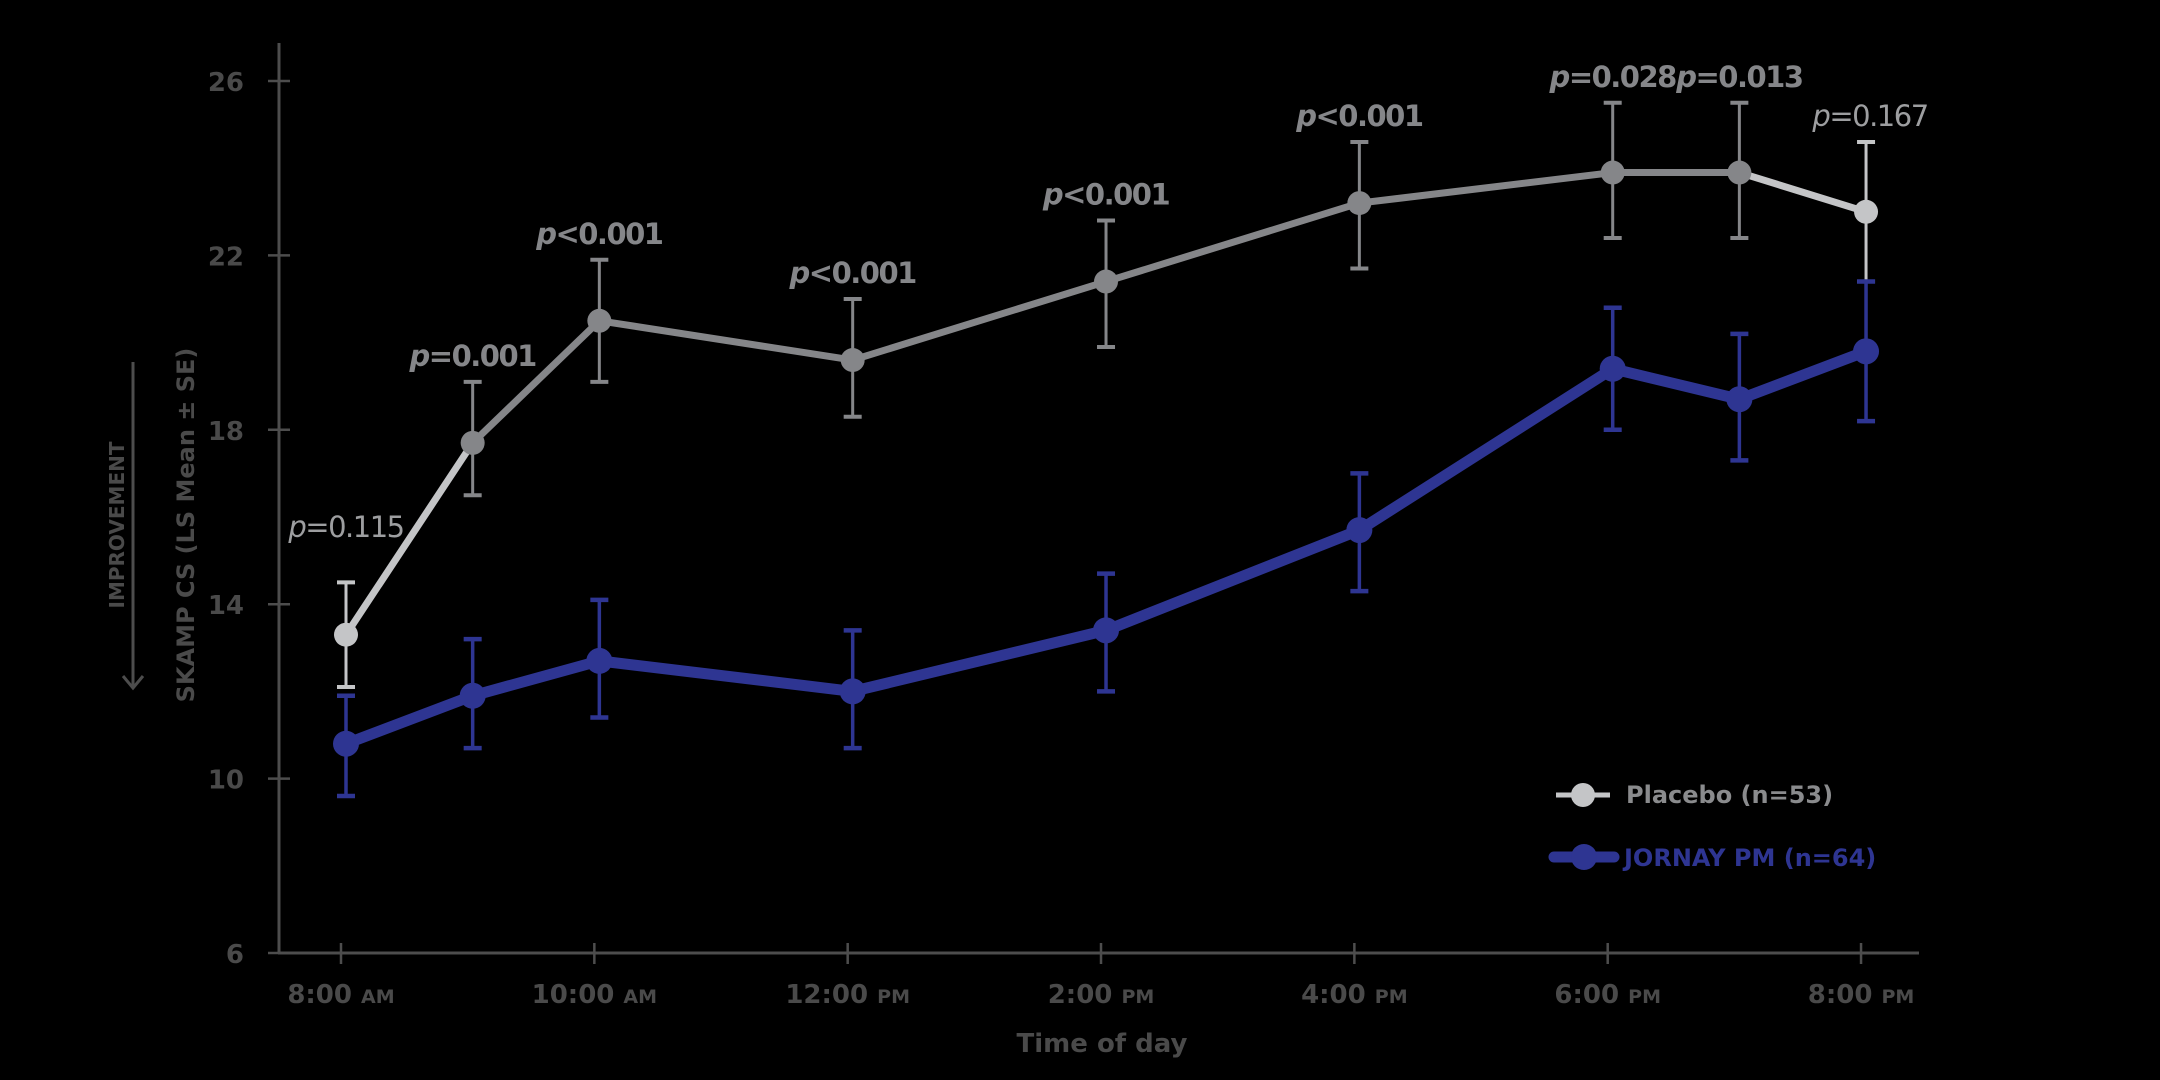  What do you see at coordinates (117, 524) in the screenshot?
I see `y-axis-annotation: IMPROVEMENT` at bounding box center [117, 524].